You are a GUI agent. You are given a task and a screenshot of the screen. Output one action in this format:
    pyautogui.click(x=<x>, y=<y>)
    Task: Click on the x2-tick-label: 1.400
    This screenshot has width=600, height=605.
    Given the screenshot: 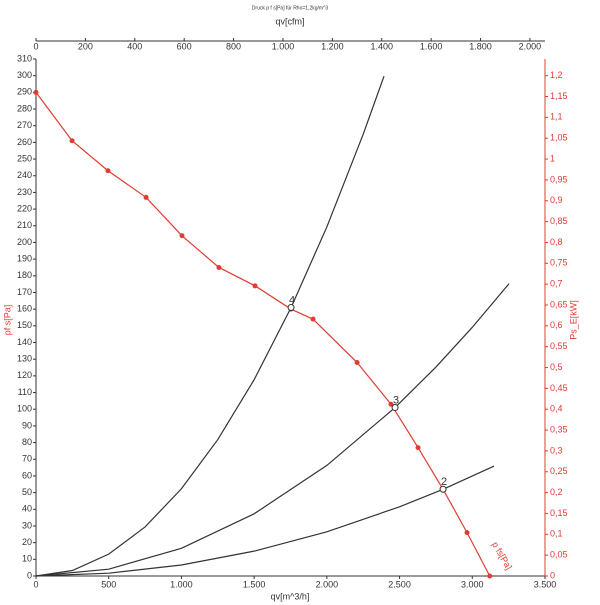 What is the action you would take?
    pyautogui.click(x=381, y=46)
    